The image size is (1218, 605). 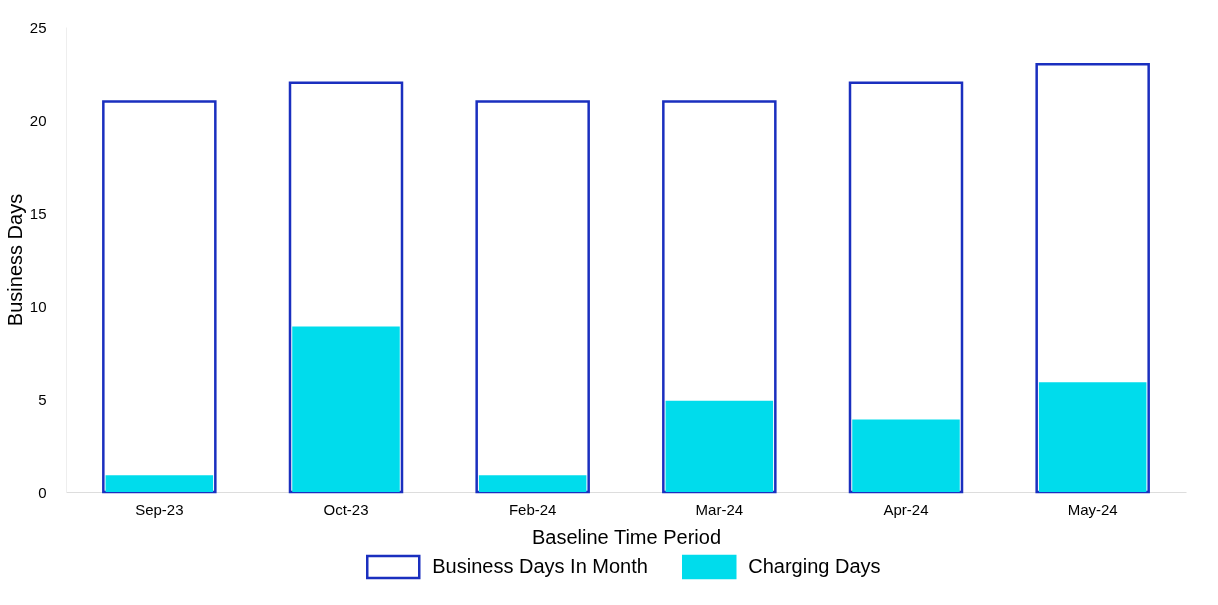 I want to click on x-tick-label: Feb-24, so click(x=532, y=509).